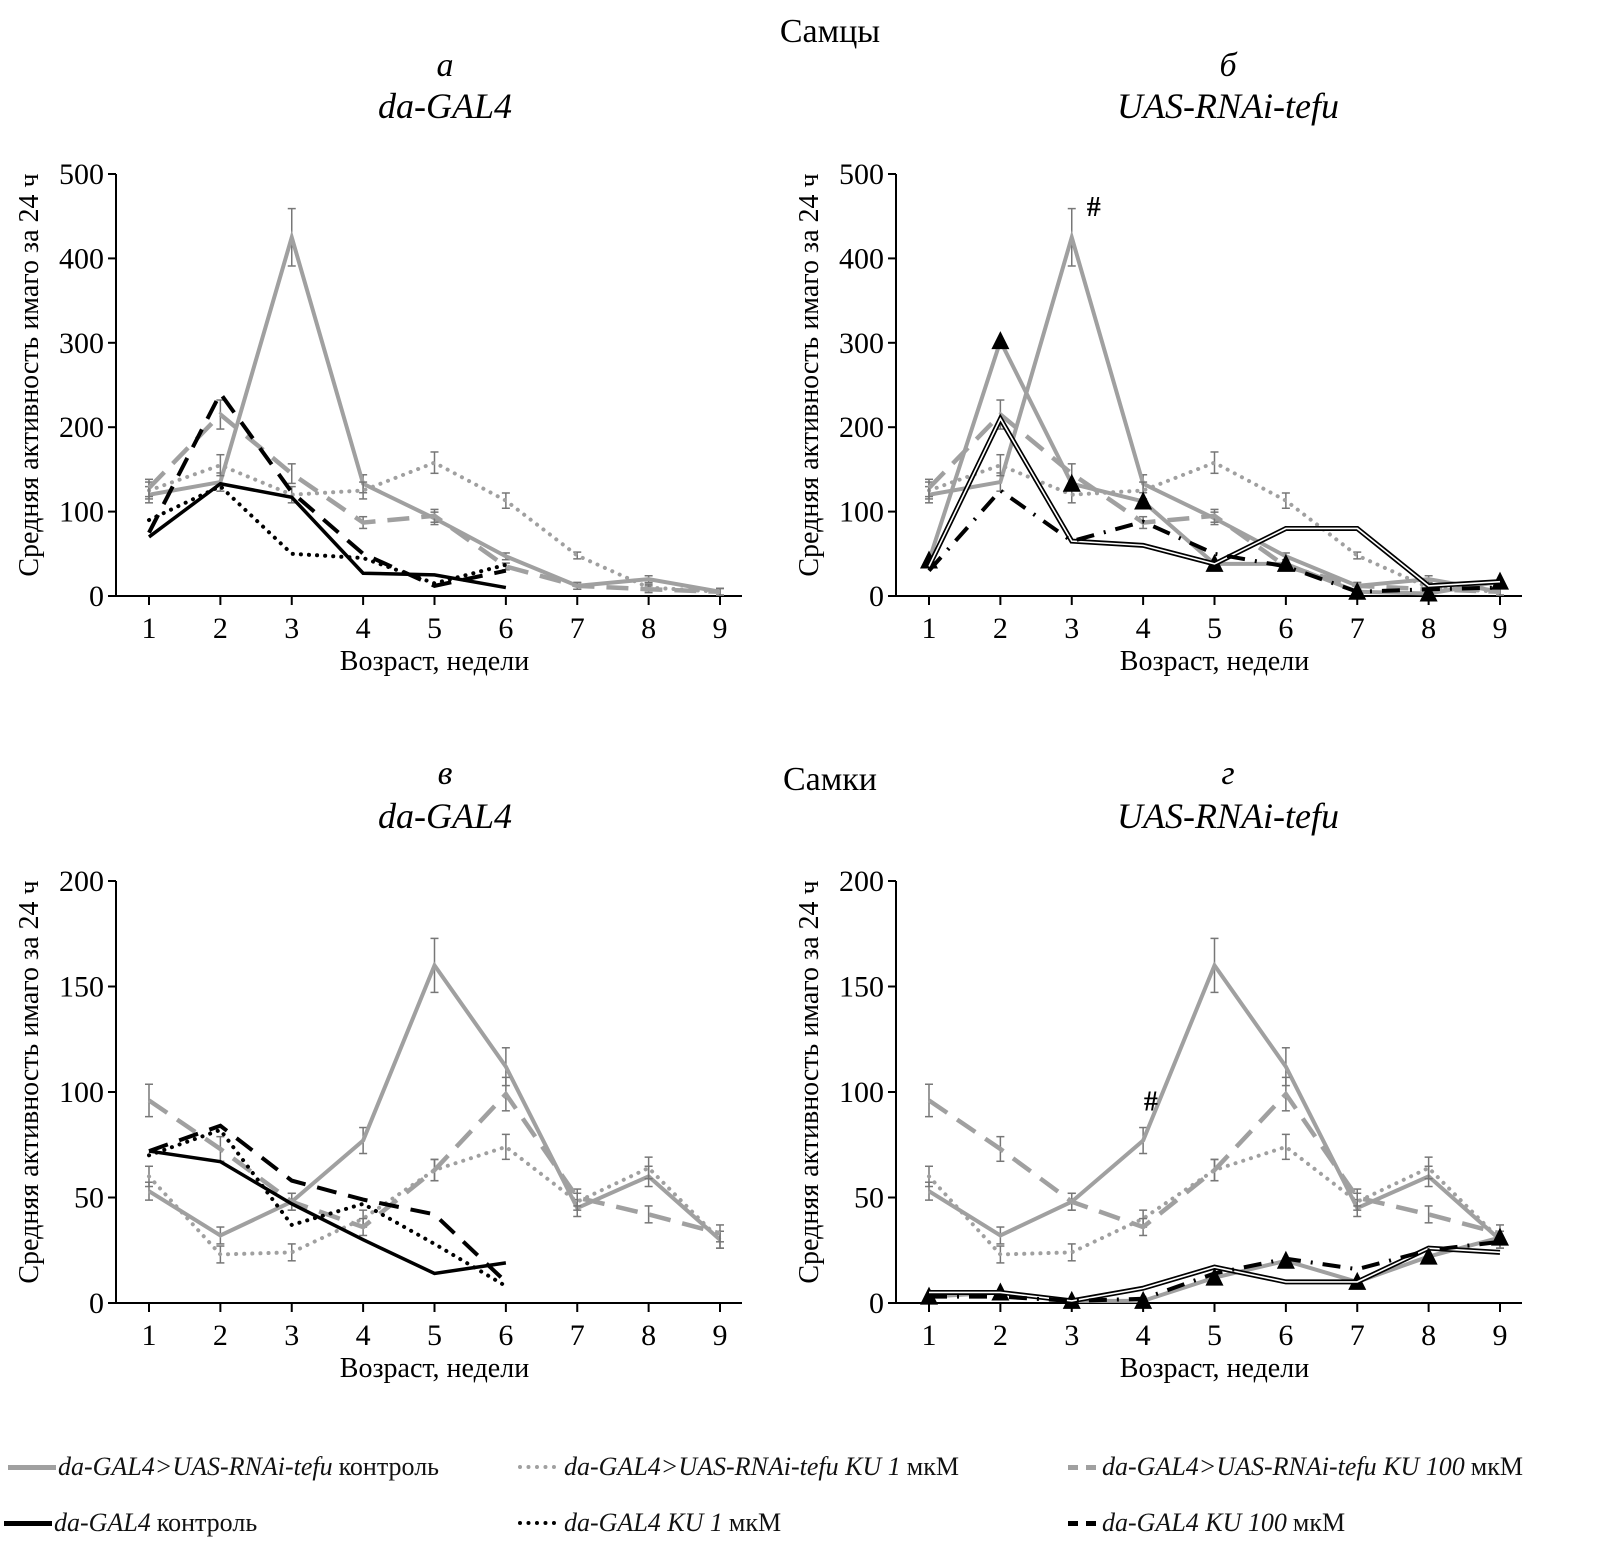 The width and height of the screenshot is (1600, 1543). I want to click on panel-letter: в, so click(445, 773).